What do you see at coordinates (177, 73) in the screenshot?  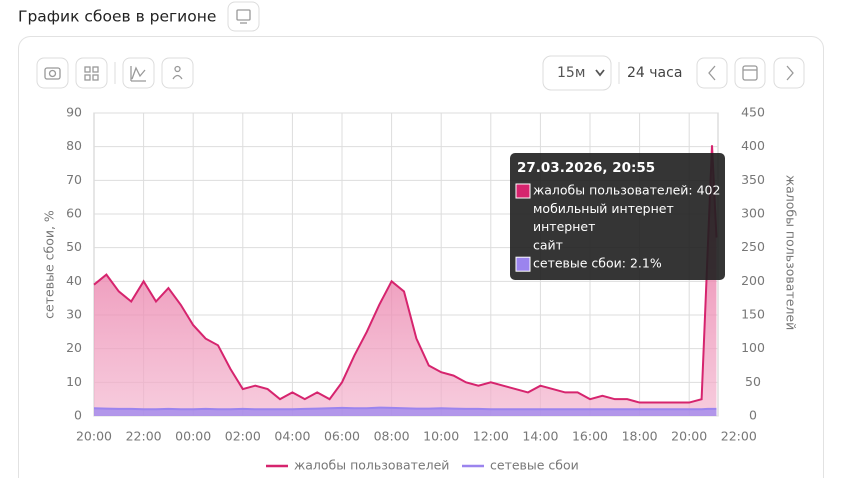 I see `user-button` at bounding box center [177, 73].